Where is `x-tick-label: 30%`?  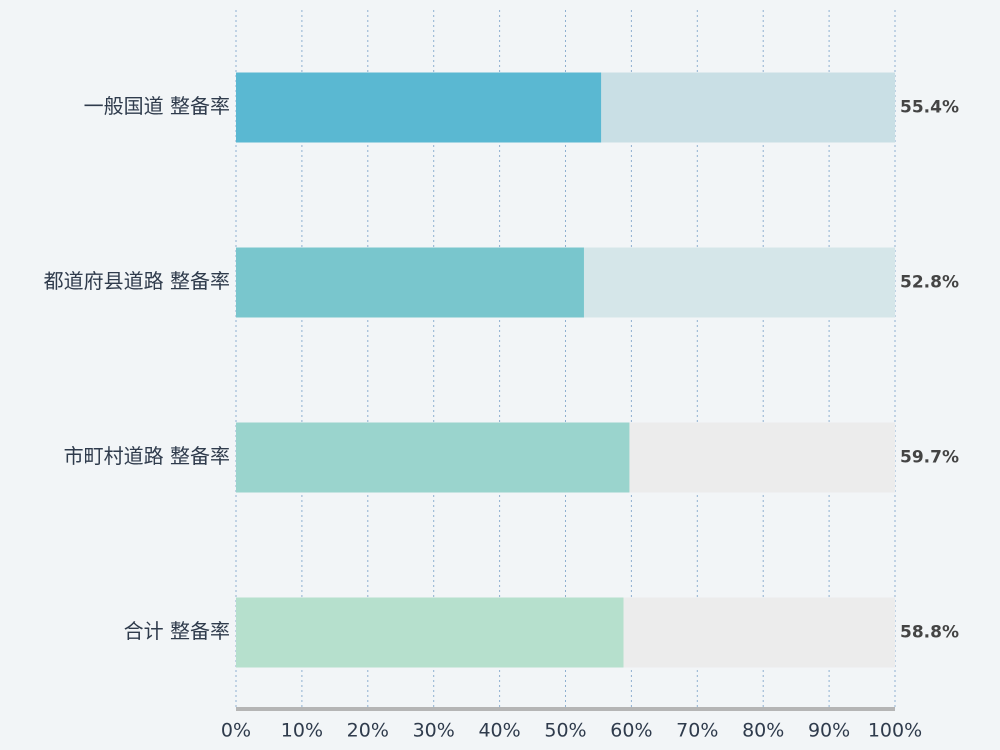 x-tick-label: 30% is located at coordinates (434, 731).